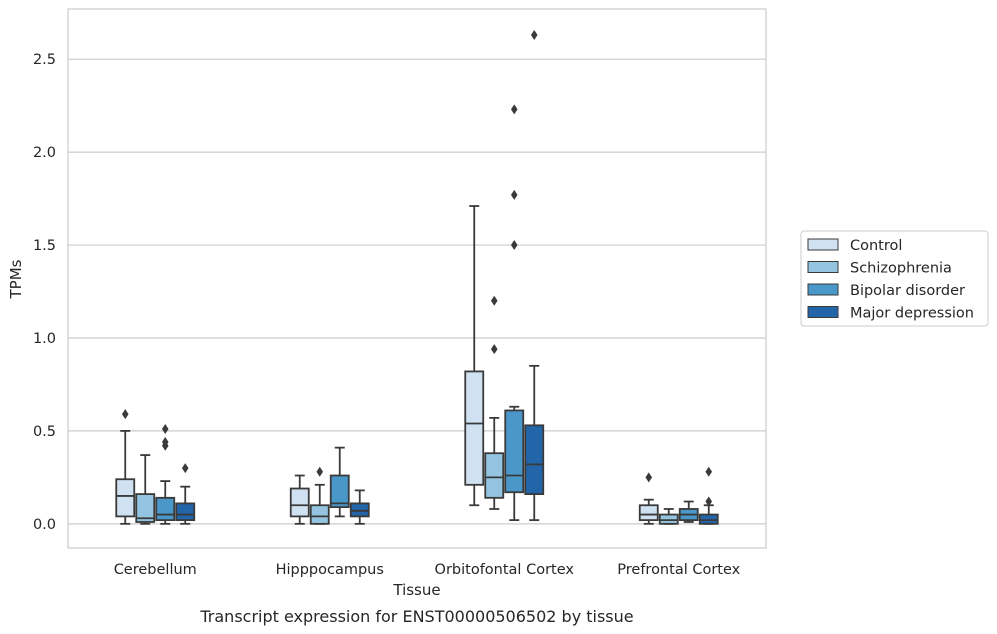 This screenshot has width=997, height=634. Describe the element at coordinates (416, 590) in the screenshot. I see `x-axis-label: Tissue` at that location.